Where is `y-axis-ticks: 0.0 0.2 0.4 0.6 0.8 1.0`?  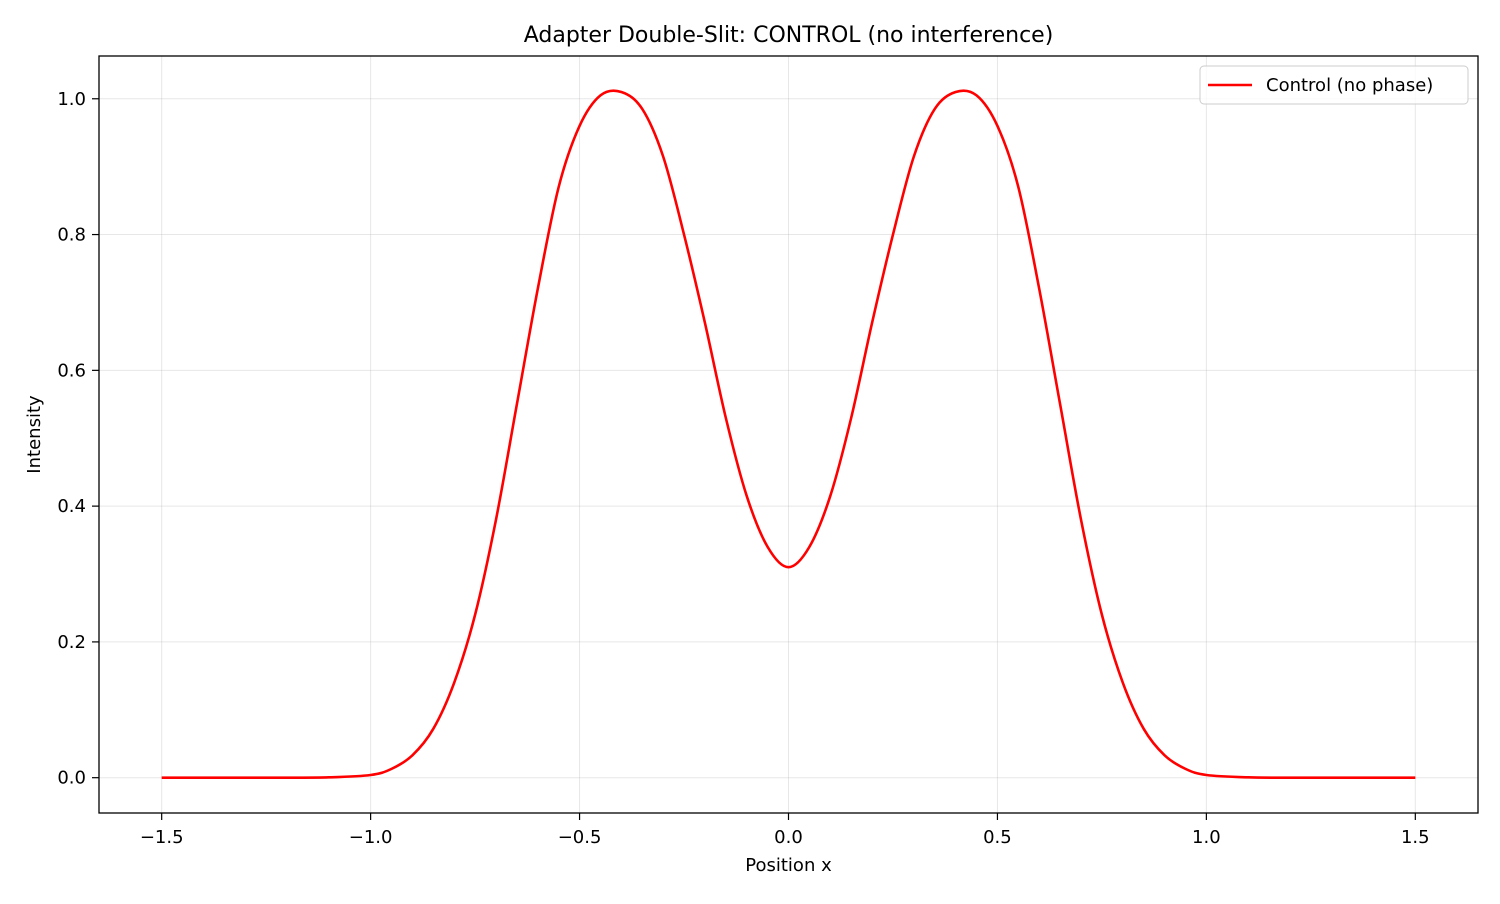
y-axis-ticks: 0.0 0.2 0.4 0.6 0.8 1.0 is located at coordinates (78, 439).